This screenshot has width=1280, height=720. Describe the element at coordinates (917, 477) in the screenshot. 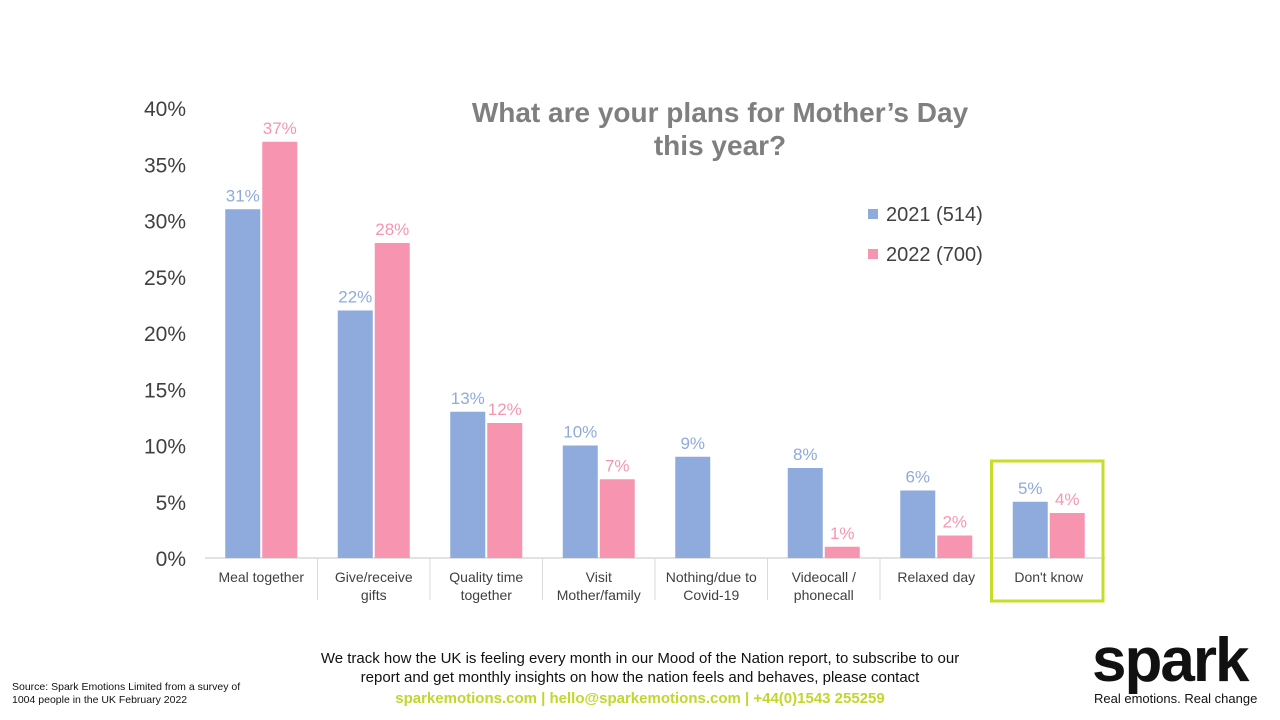

I see `data-label: 6%` at that location.